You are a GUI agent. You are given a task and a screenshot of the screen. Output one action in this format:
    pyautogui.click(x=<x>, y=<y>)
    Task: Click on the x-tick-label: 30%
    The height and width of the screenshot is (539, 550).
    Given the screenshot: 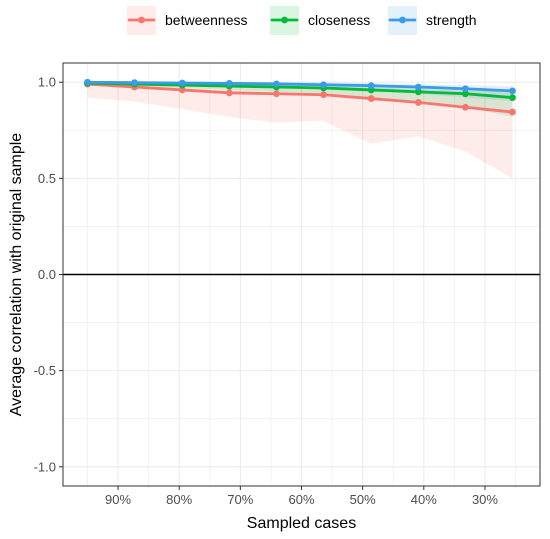 What is the action you would take?
    pyautogui.click(x=485, y=499)
    